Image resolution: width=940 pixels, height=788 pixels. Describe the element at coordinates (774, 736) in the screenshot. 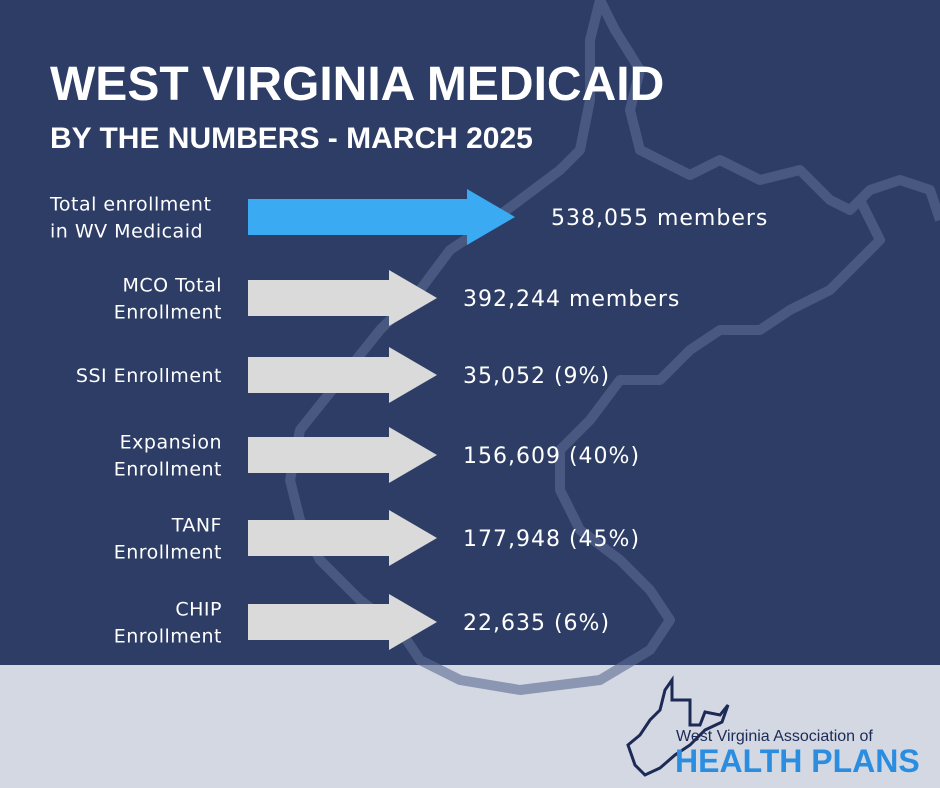

I see `logo-line1: West Virginia Association of` at that location.